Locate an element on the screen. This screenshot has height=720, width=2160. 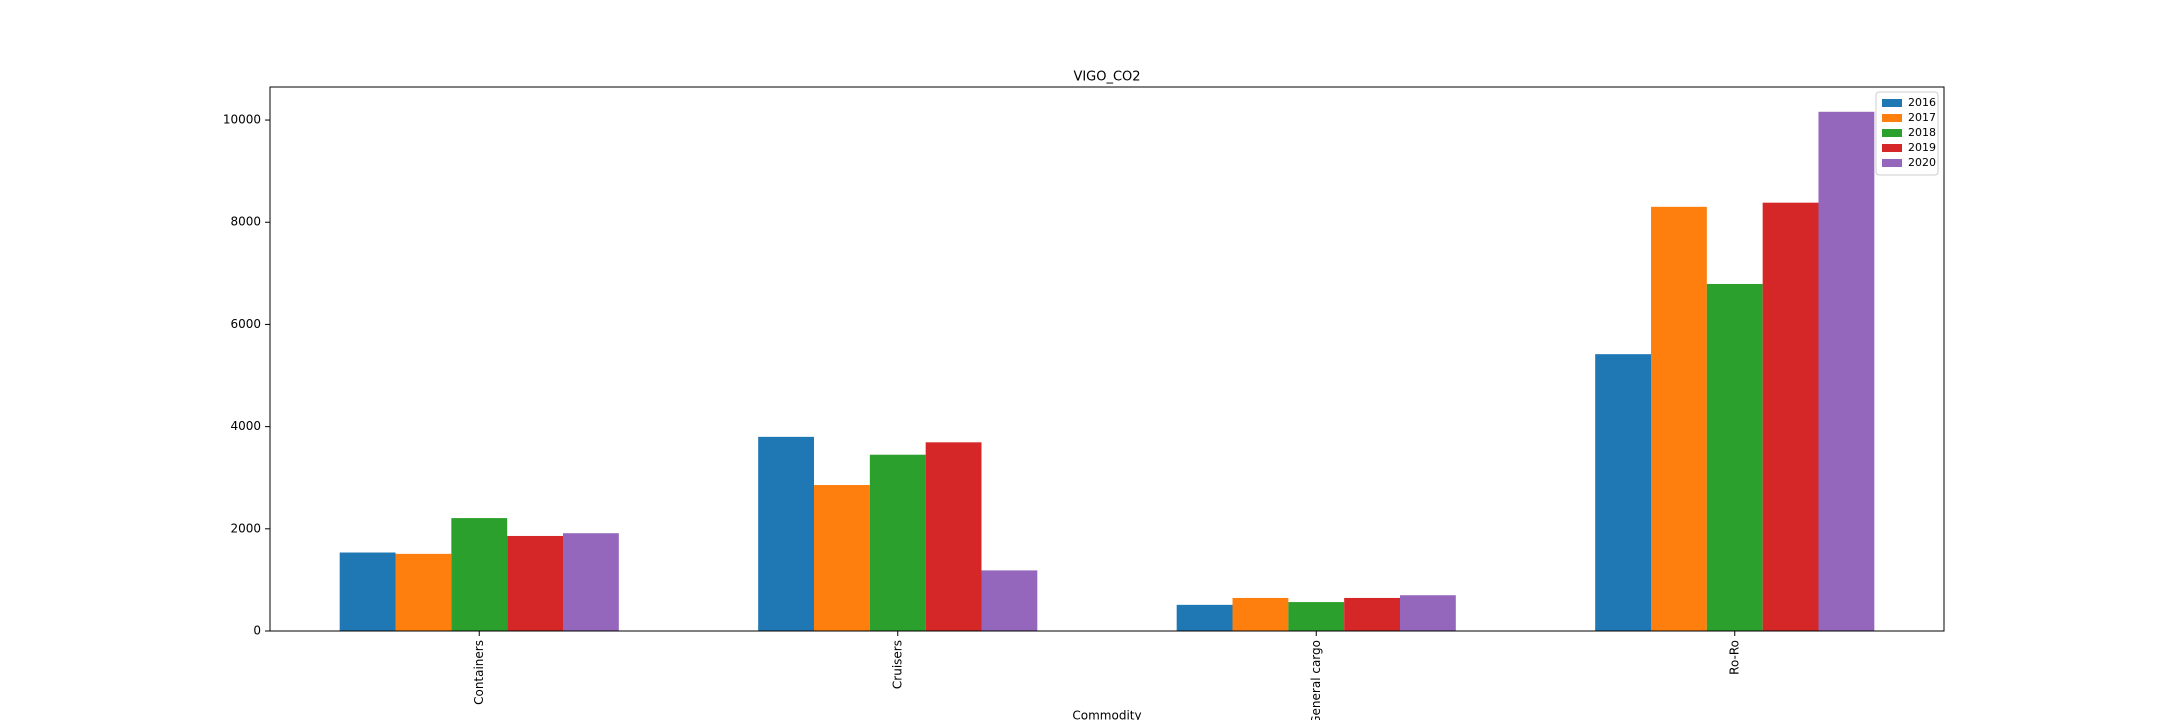
x-tick-label: General cargo is located at coordinates (1316, 680).